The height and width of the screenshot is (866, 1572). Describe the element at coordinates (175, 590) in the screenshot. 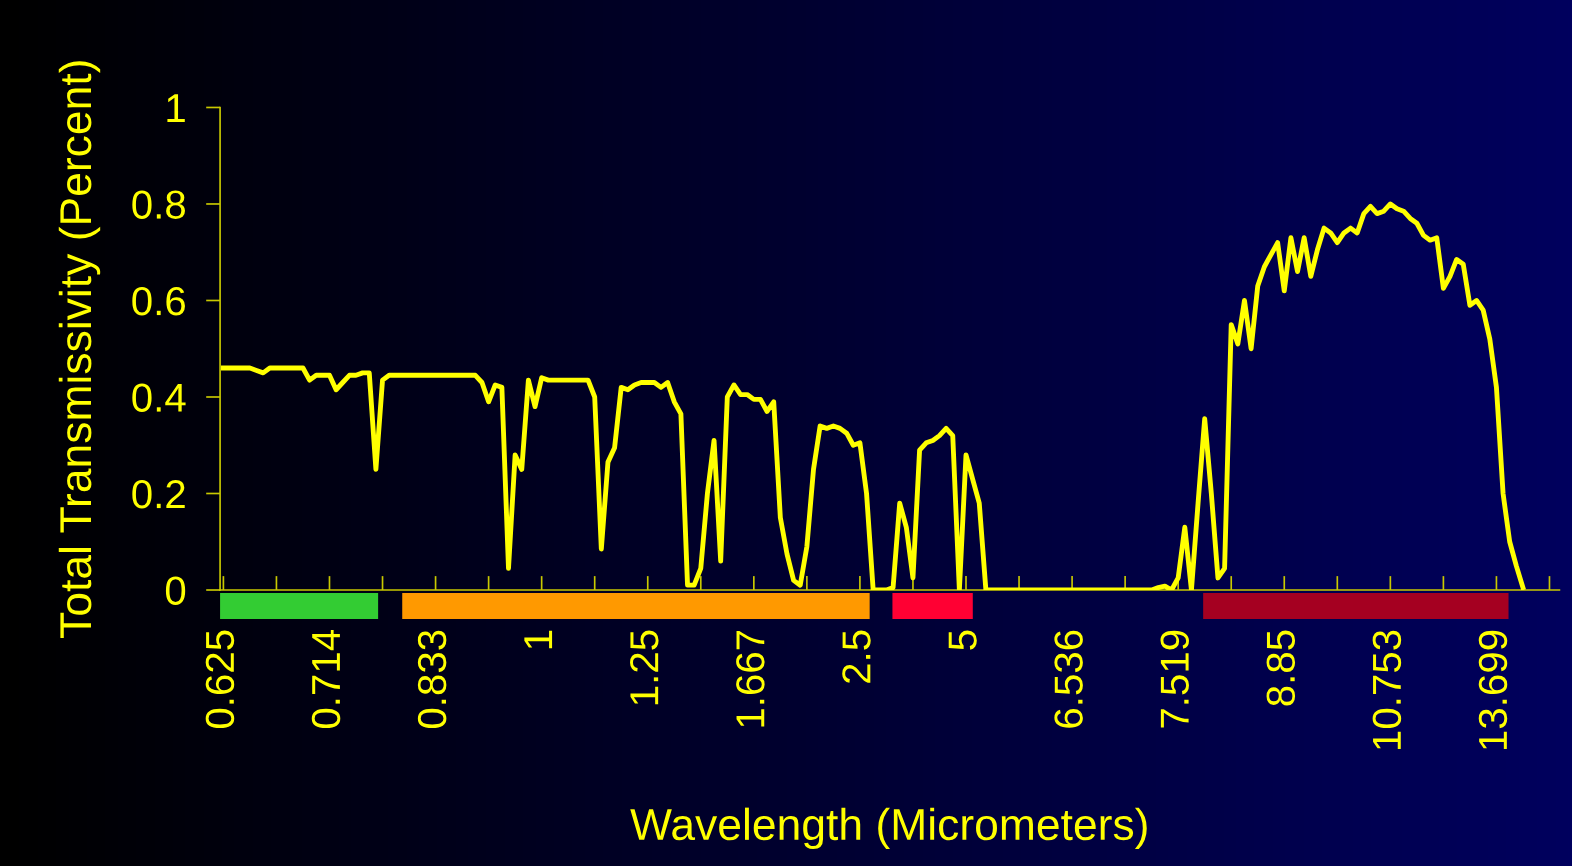

I see `y-tick-label: 0` at that location.